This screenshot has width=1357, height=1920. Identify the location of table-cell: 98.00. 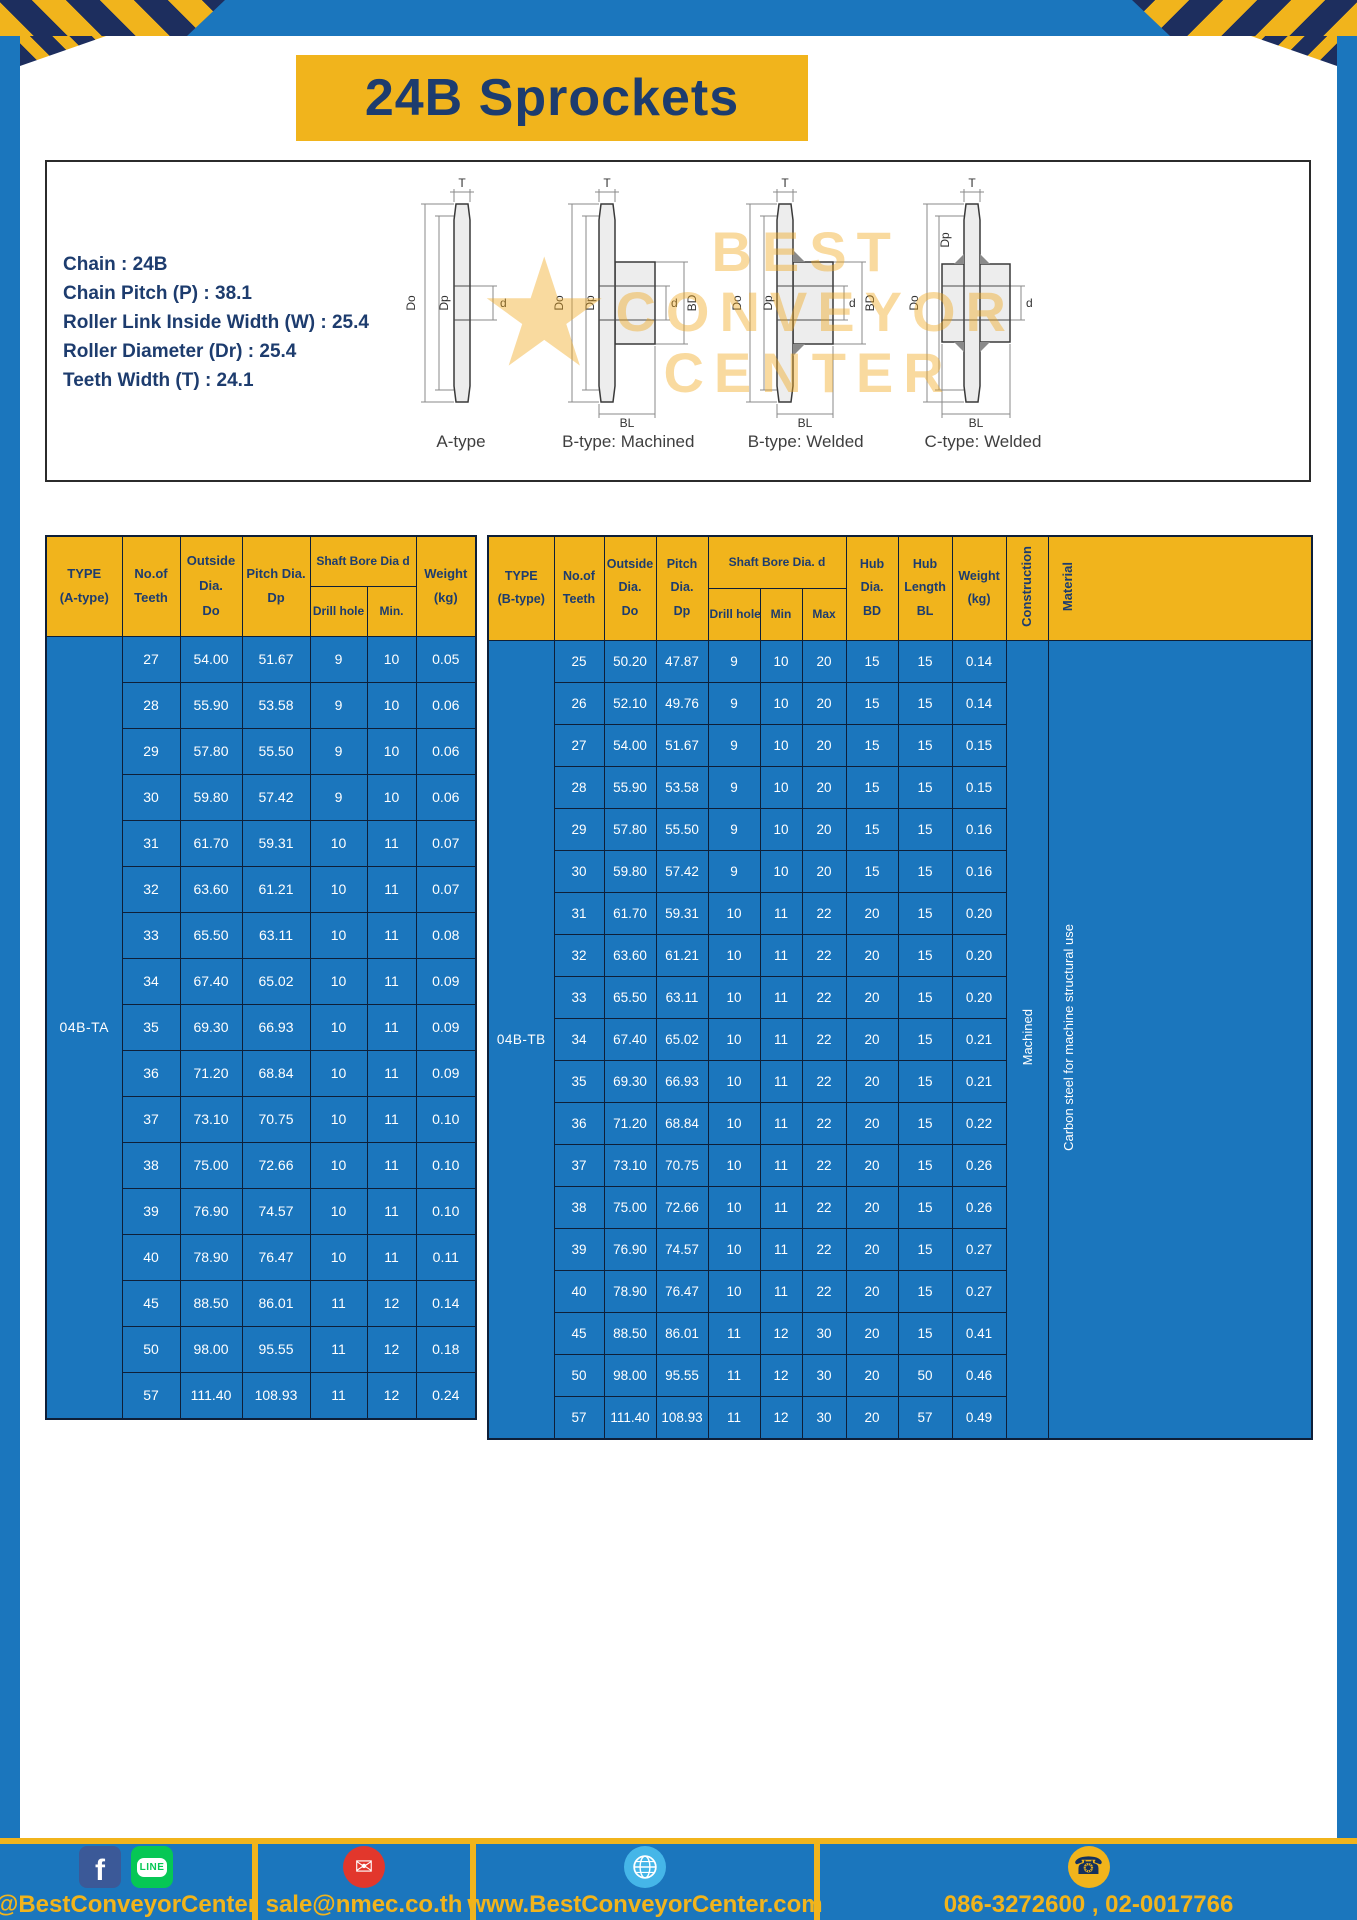
(630, 1375).